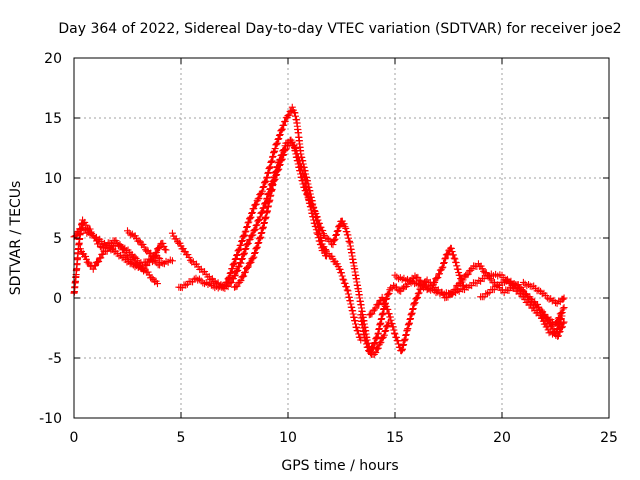 The image size is (640, 480). Describe the element at coordinates (53, 59) in the screenshot. I see `y-tick-label: 20` at that location.